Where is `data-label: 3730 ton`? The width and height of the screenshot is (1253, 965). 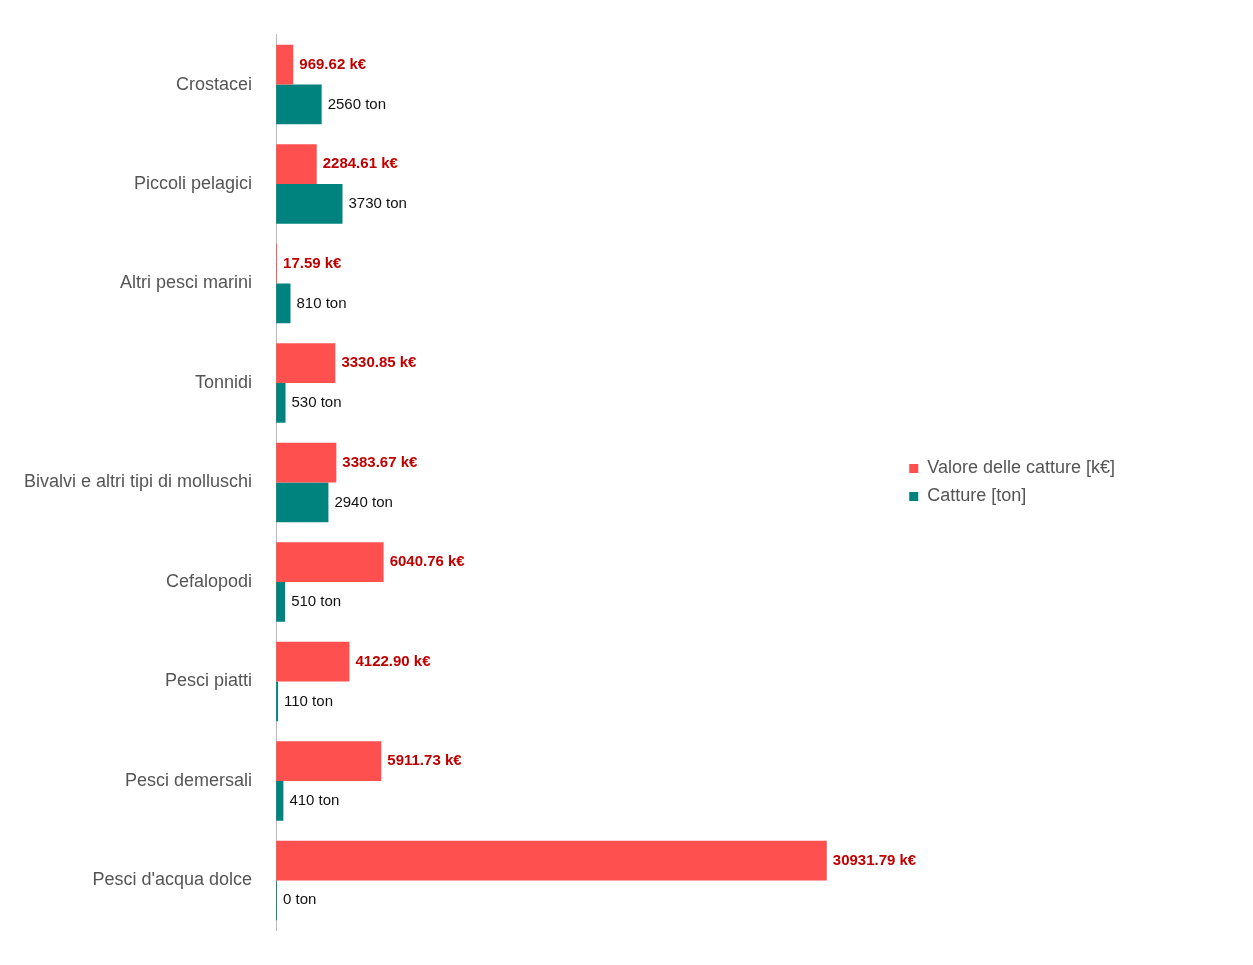 data-label: 3730 ton is located at coordinates (377, 203).